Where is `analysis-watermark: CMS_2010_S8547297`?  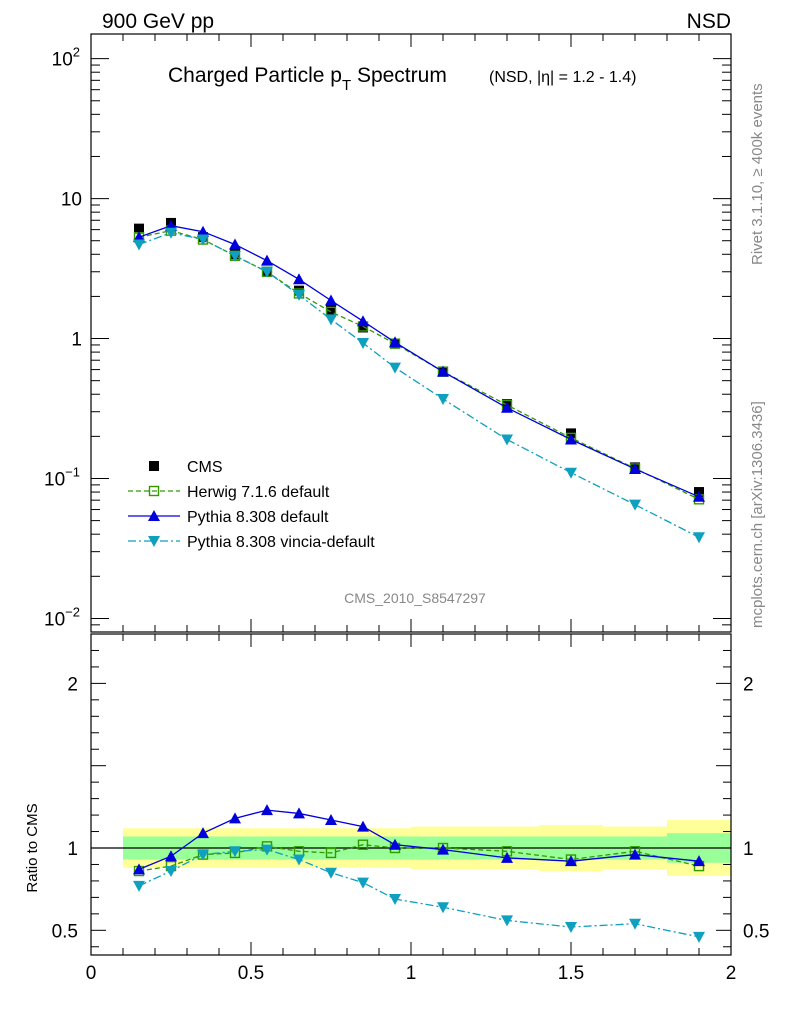
analysis-watermark: CMS_2010_S8547297 is located at coordinates (415, 598).